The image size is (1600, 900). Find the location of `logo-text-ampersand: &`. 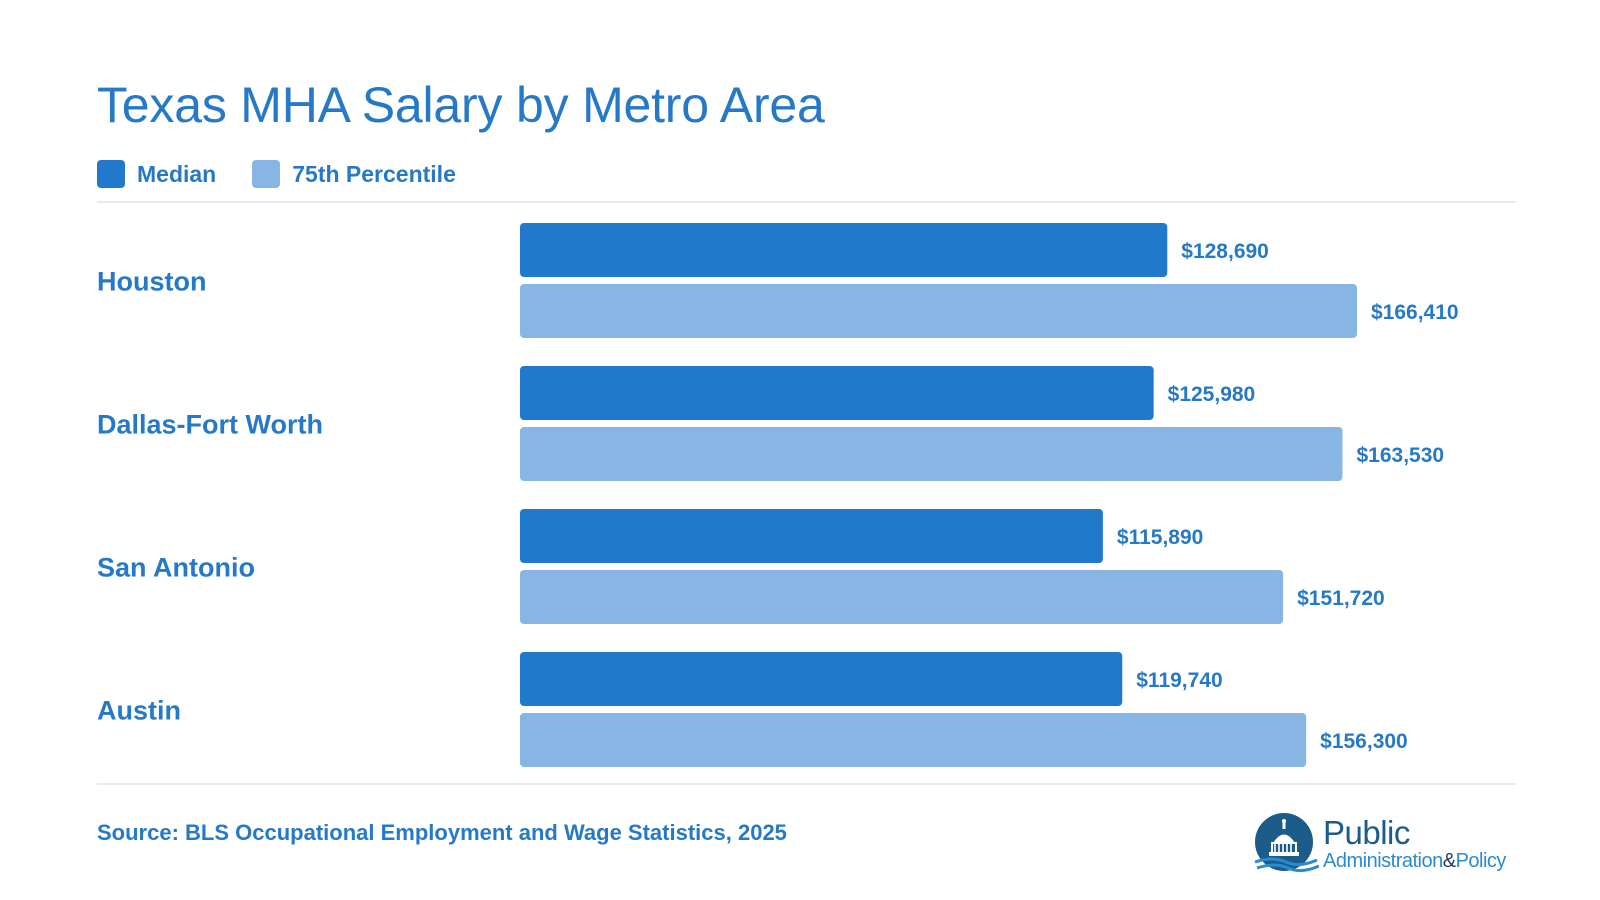

logo-text-ampersand: & is located at coordinates (1449, 861).